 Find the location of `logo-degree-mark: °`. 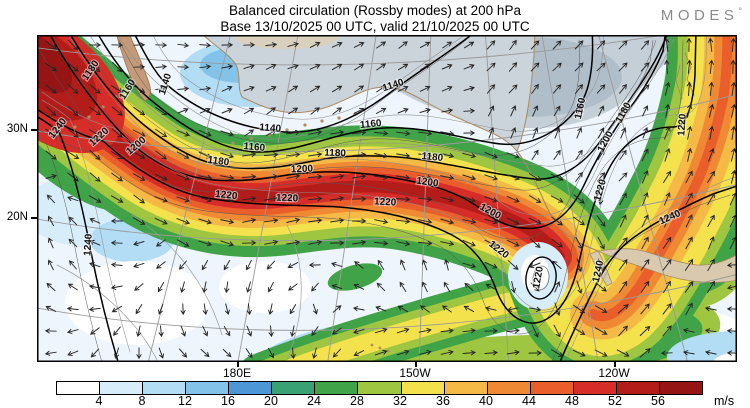

logo-degree-mark: ° is located at coordinates (740, 11).